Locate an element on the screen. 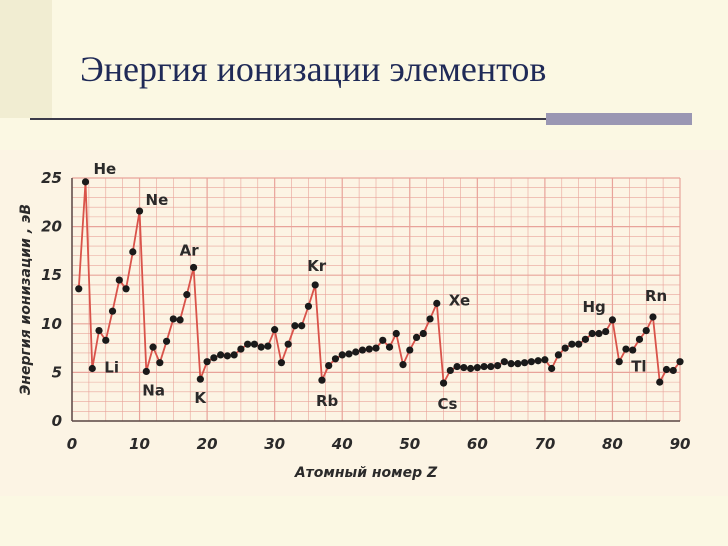 The width and height of the screenshot is (728, 546). x-tick-label: 60 is located at coordinates (477, 444).